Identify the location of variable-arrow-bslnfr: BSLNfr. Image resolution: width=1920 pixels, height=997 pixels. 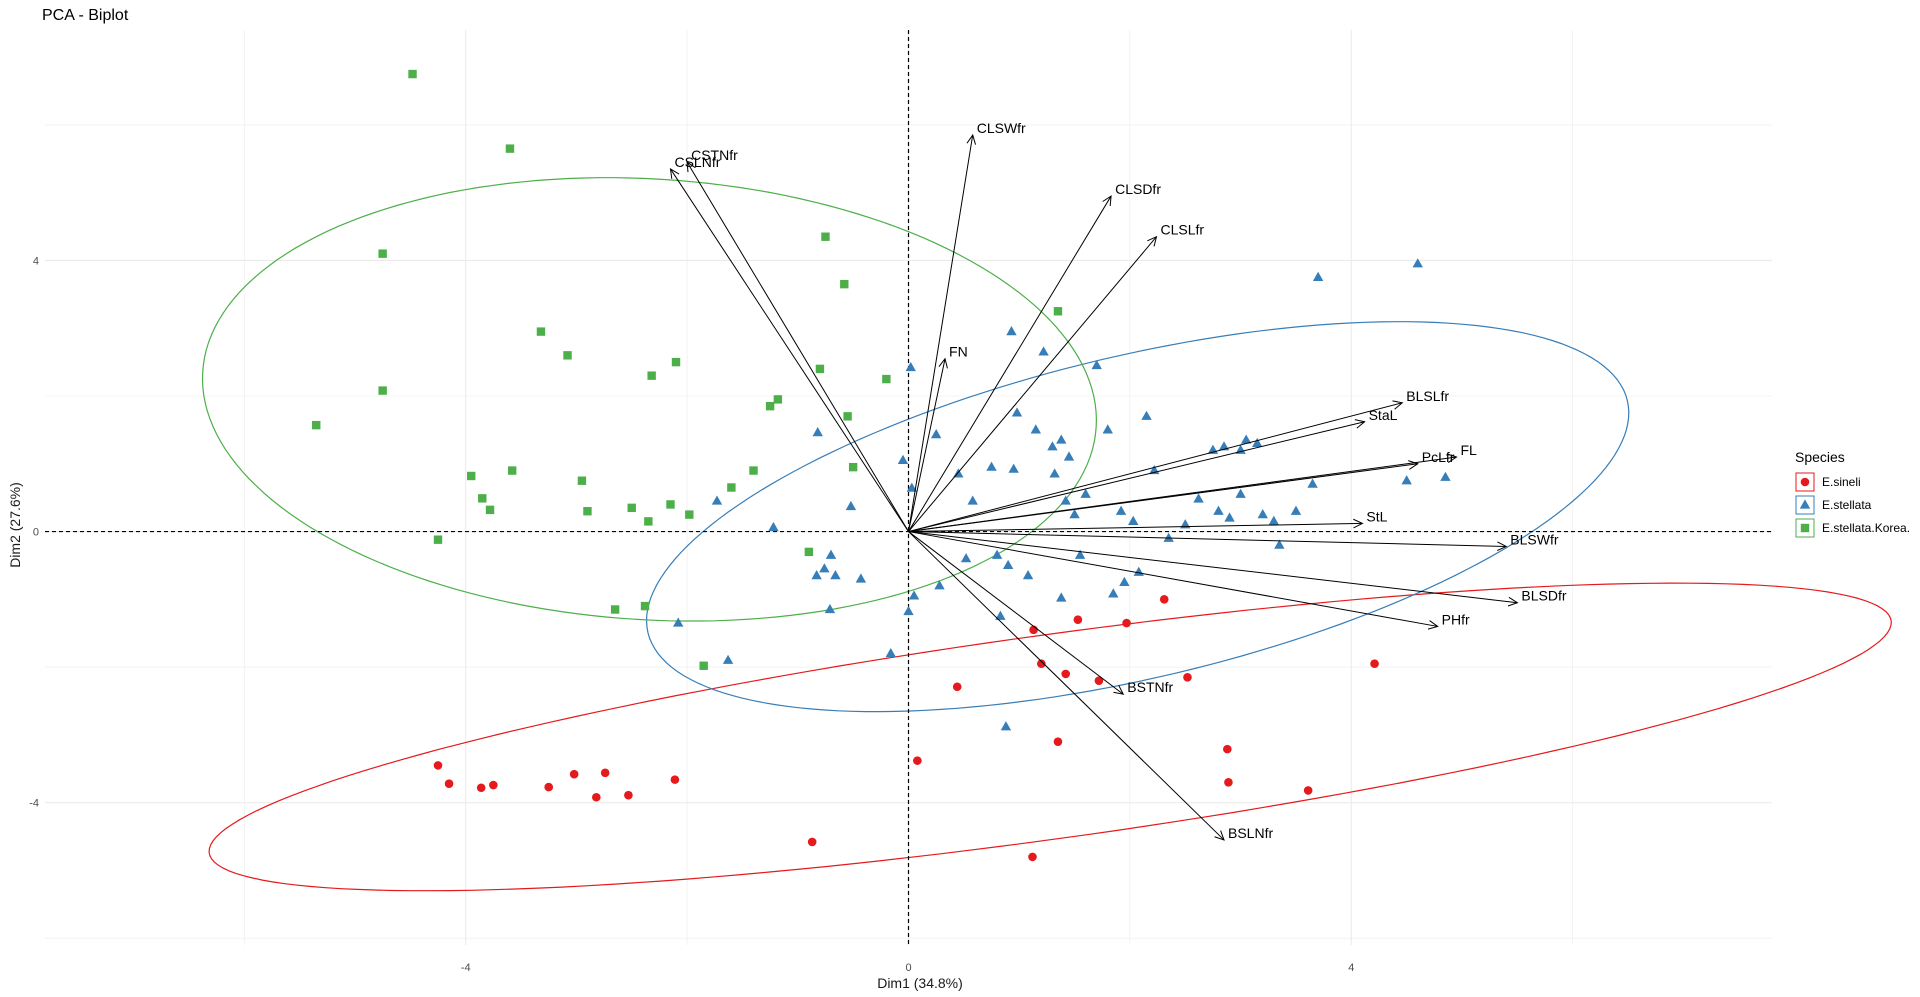
(1090, 686).